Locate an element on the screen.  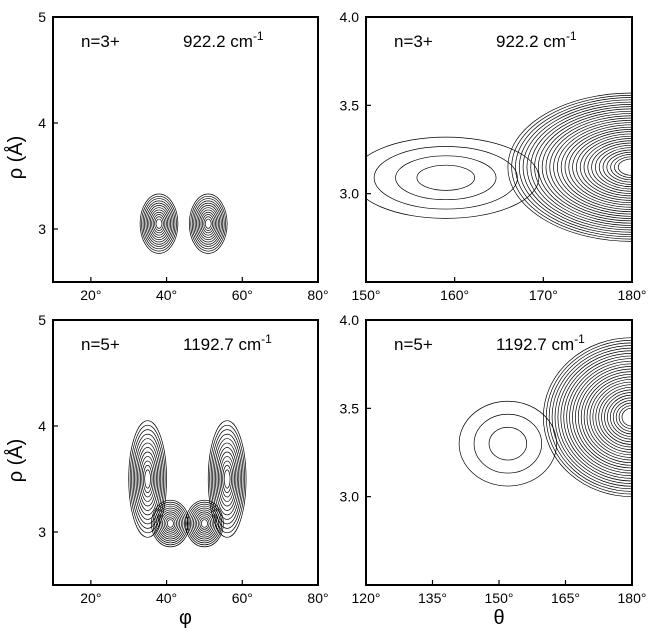
x-axis-label: φ is located at coordinates (185, 618).